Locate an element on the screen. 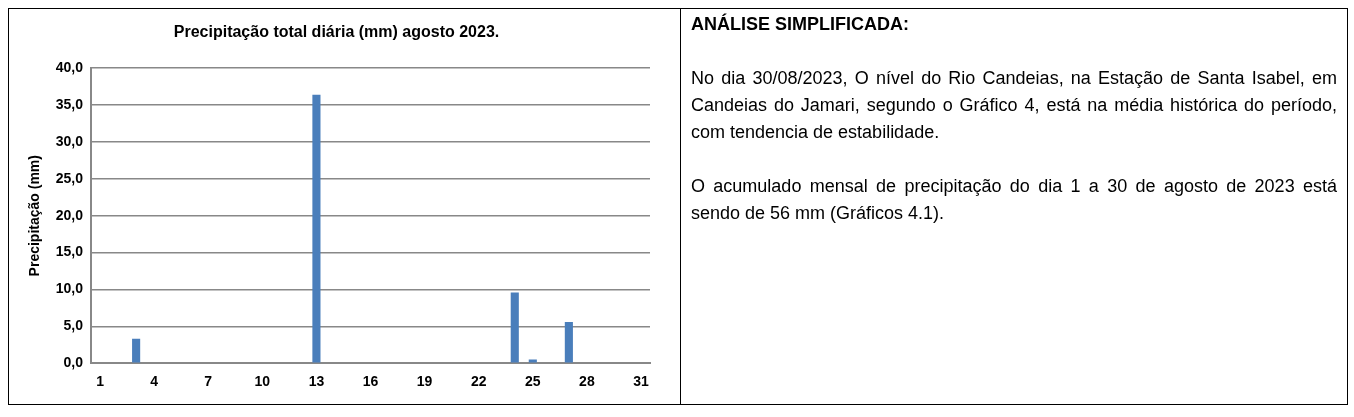 The image size is (1354, 417). y-tick-label: 40,0 is located at coordinates (69, 67).